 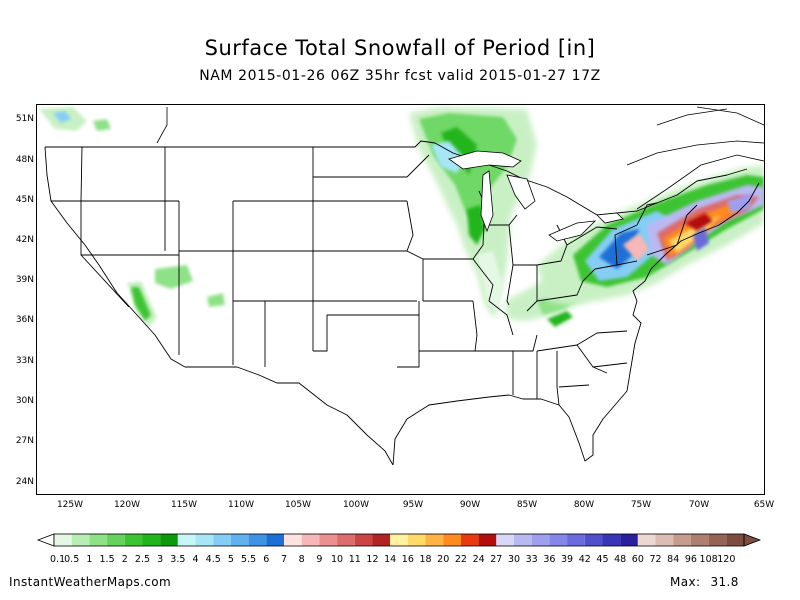 What do you see at coordinates (408, 559) in the screenshot?
I see `legend-label: 16` at bounding box center [408, 559].